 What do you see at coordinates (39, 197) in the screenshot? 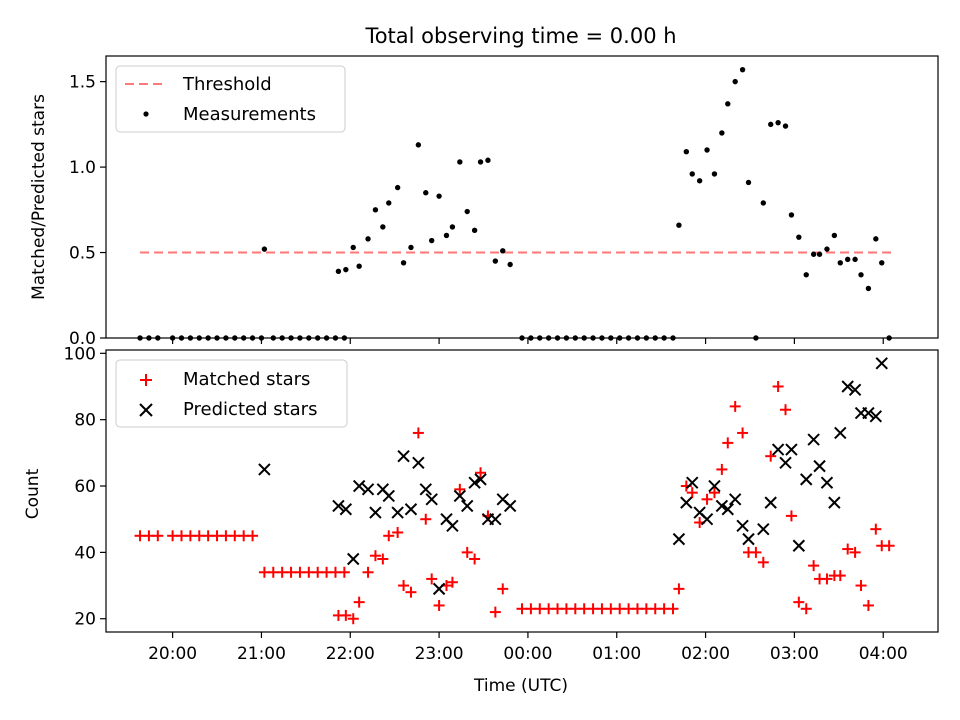
I see `ratio-y-axis-label: Matched/Predicted stars` at bounding box center [39, 197].